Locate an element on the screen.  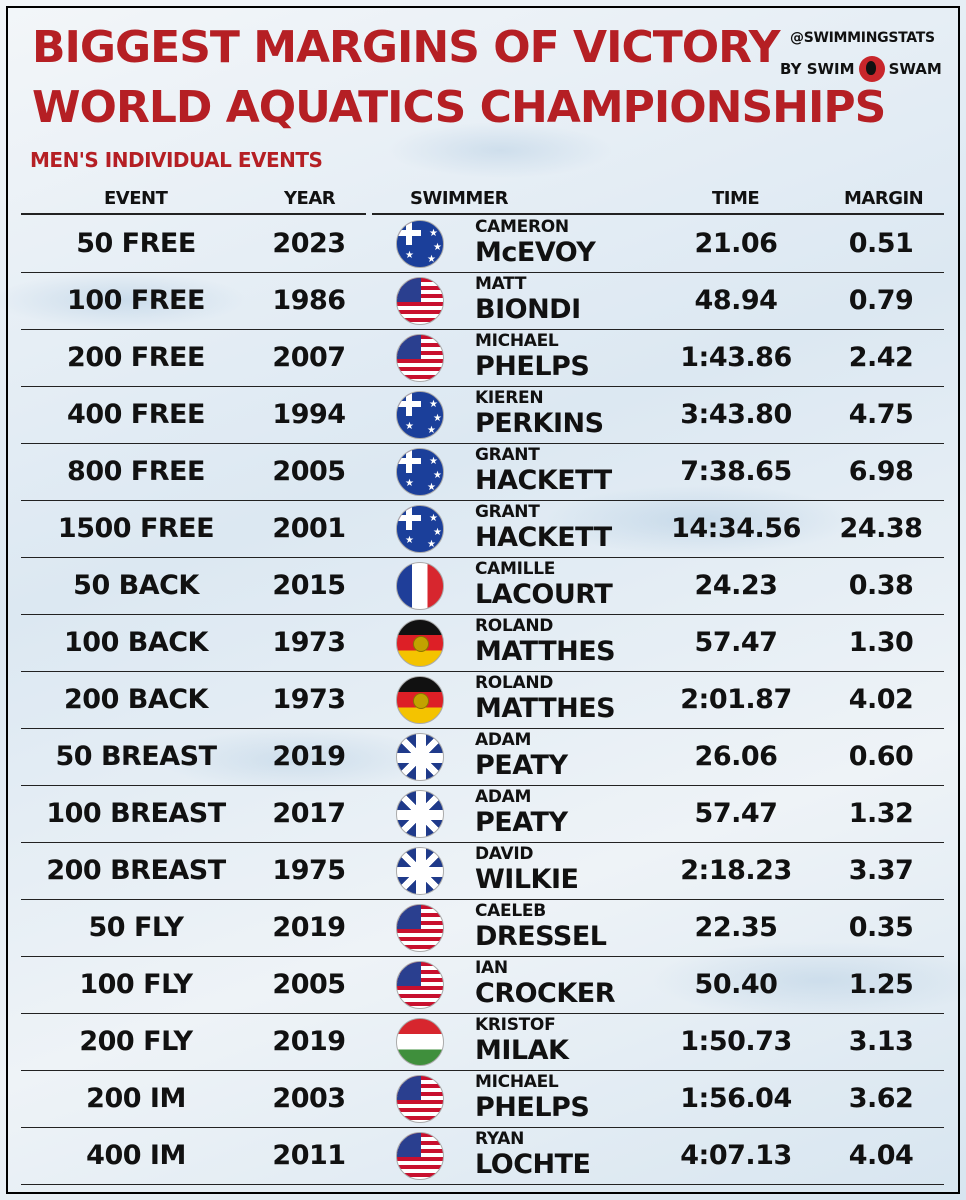
time-cell: 24.23 is located at coordinates (736, 585).